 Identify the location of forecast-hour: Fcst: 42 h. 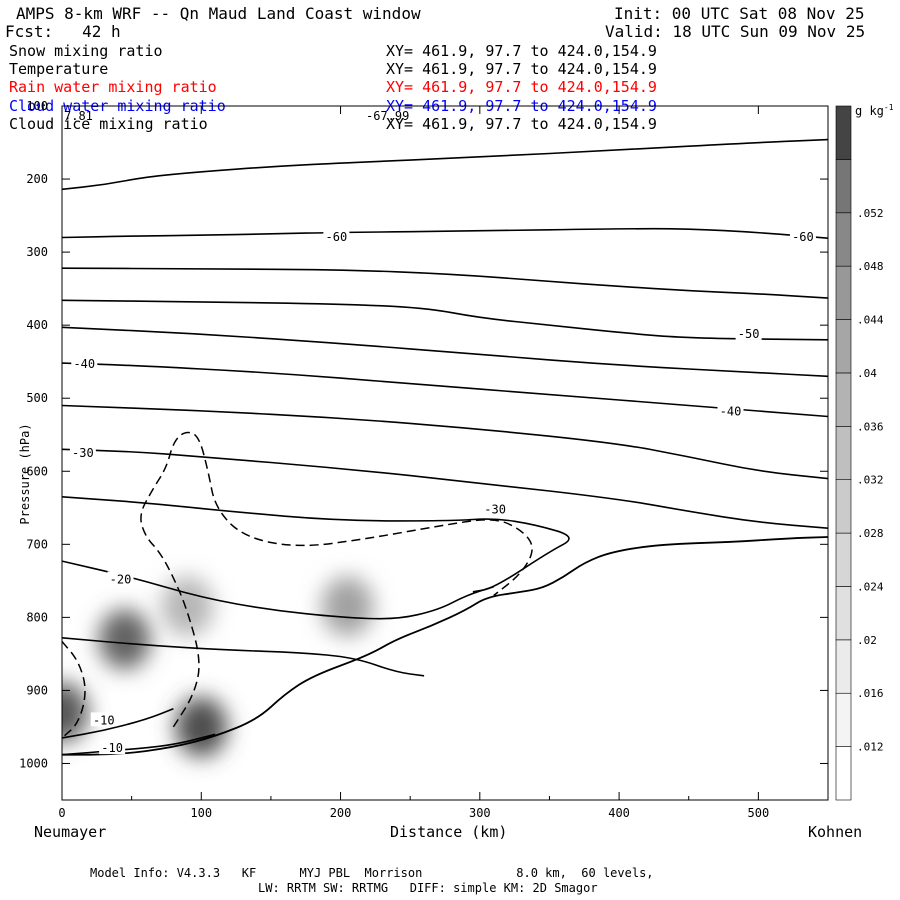
(63, 31).